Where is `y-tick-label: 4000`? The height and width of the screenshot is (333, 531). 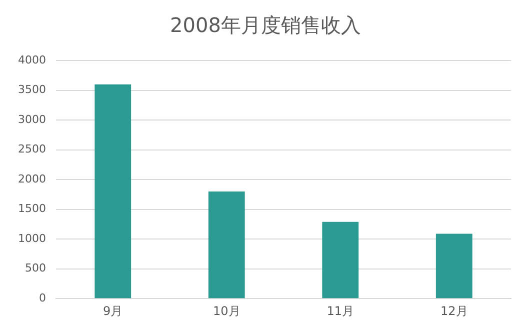
y-tick-label: 4000 is located at coordinates (32, 59).